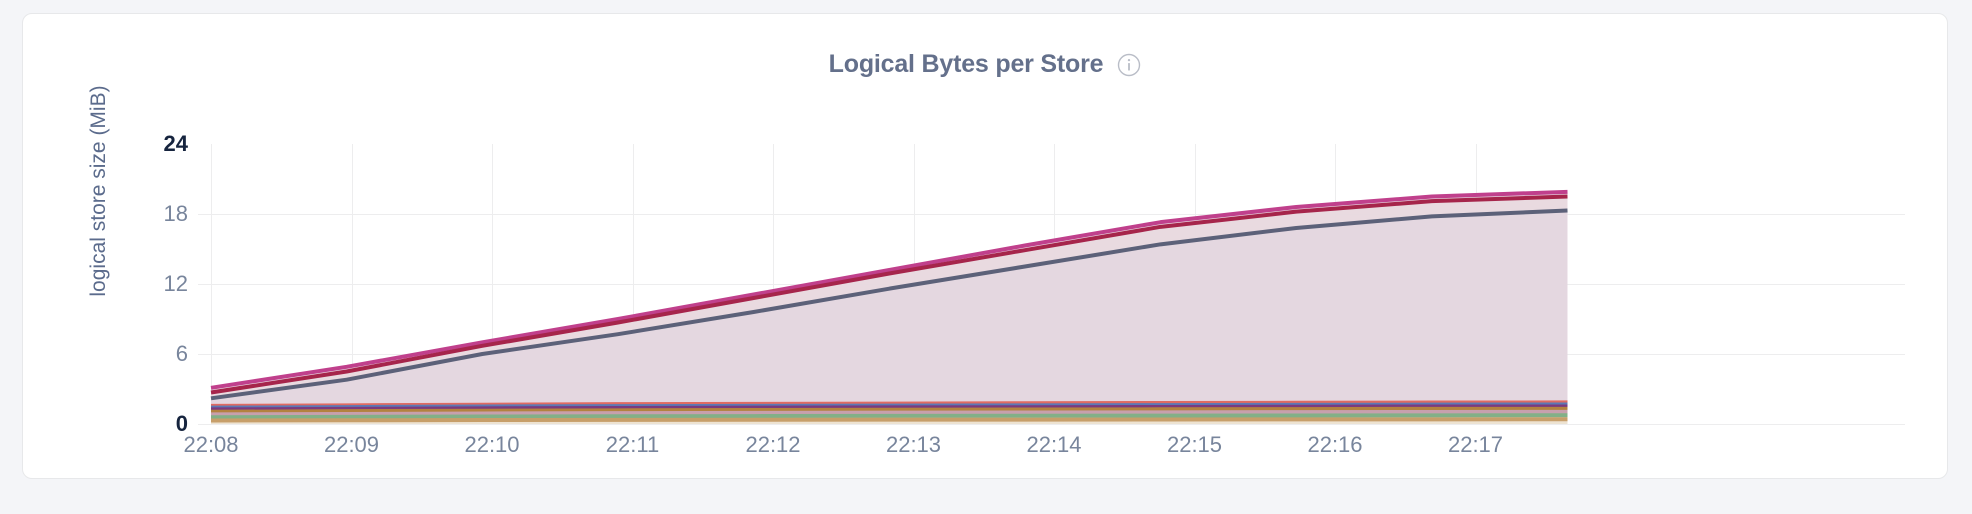 The image size is (1972, 514). I want to click on y-axis-label: logical store size (MiB), so click(98, 191).